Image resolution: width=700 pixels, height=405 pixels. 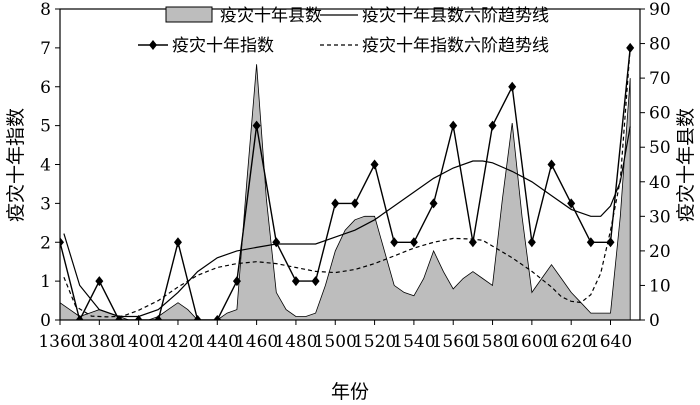 What do you see at coordinates (138, 342) in the screenshot?
I see `x-tick-label: 1400` at bounding box center [138, 342].